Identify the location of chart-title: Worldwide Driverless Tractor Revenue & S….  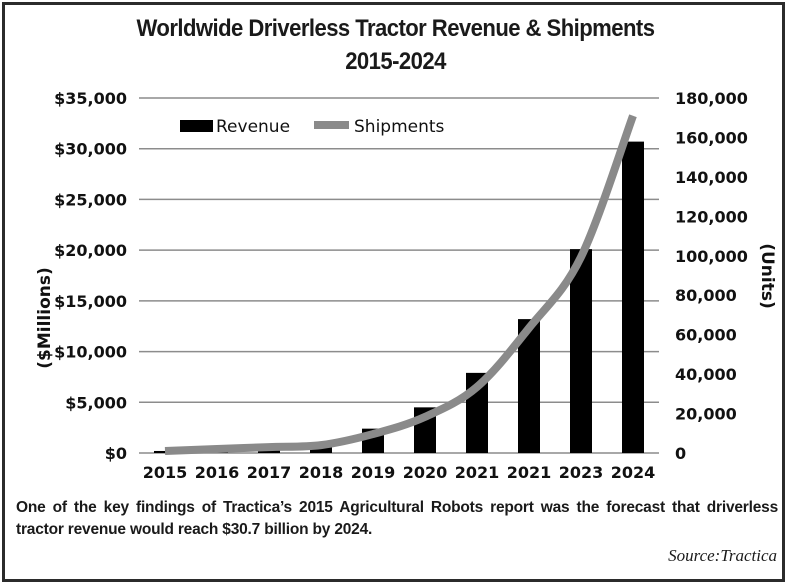
(396, 45).